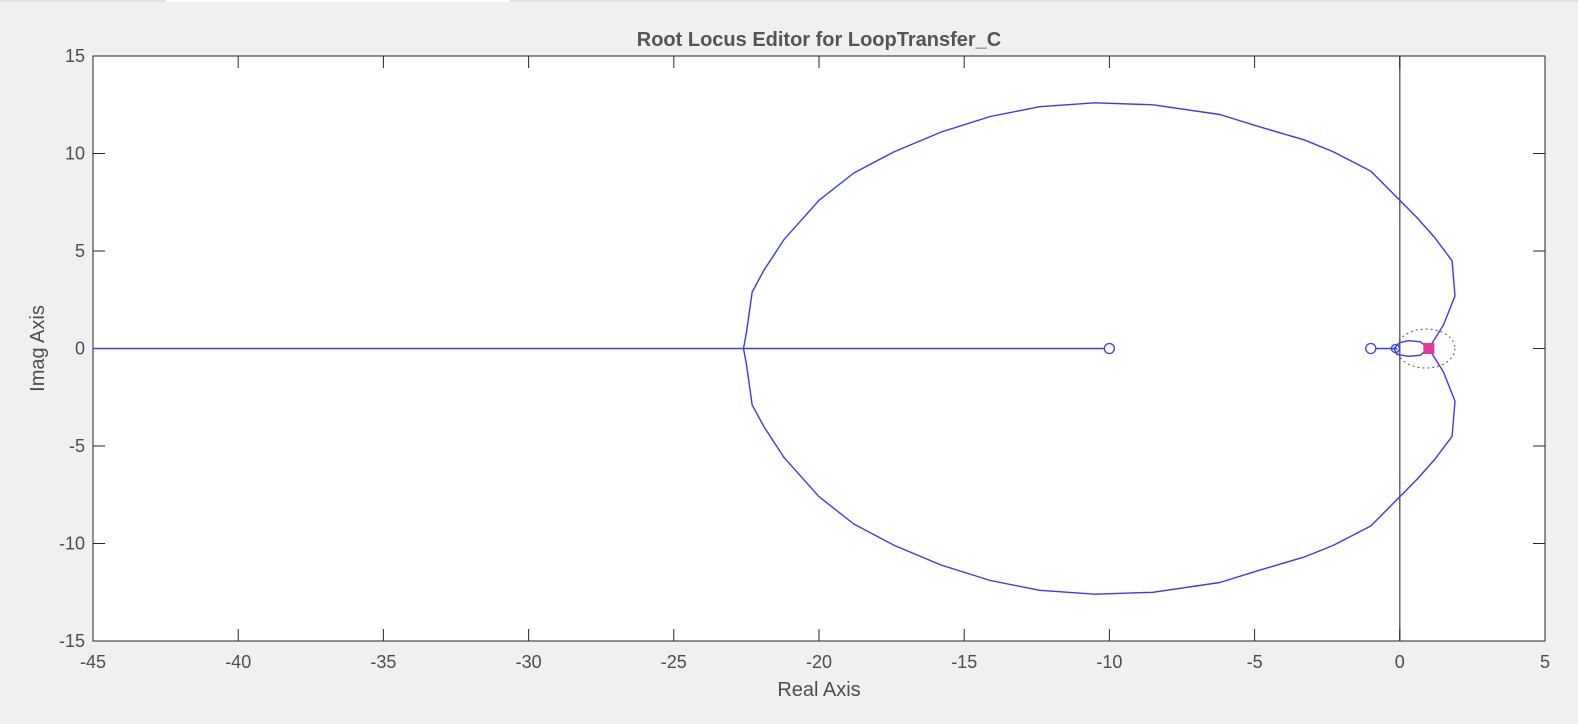 This screenshot has height=724, width=1578. Describe the element at coordinates (1109, 662) in the screenshot. I see `x-tick-label: -10` at that location.